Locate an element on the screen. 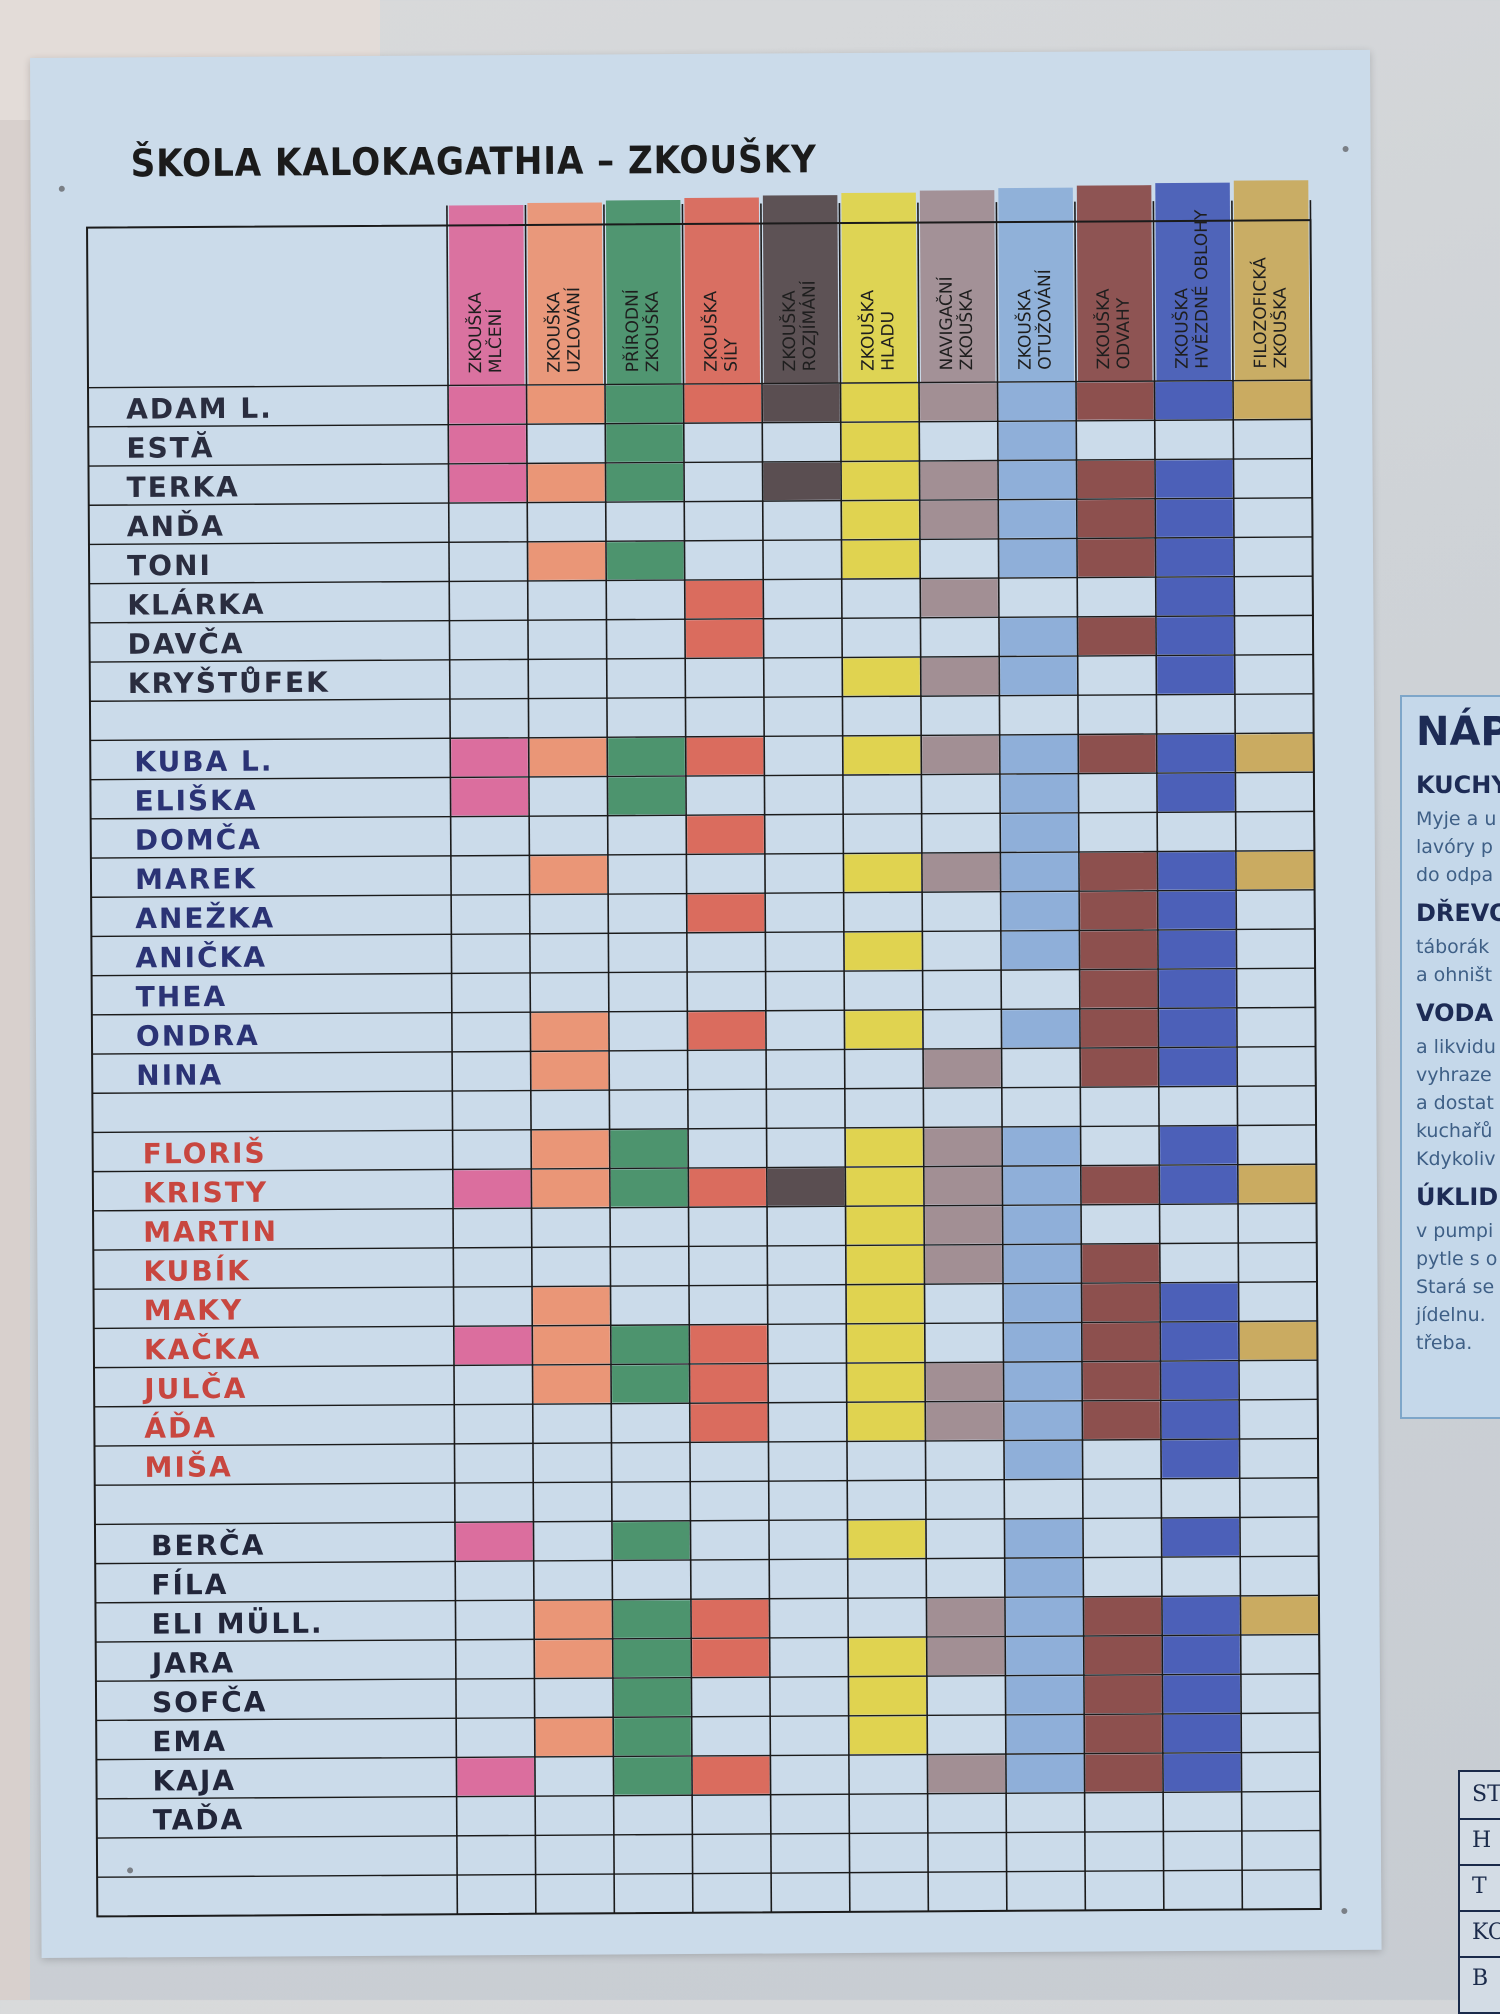  side-section-line: jídelnu. is located at coordinates (1451, 1315).